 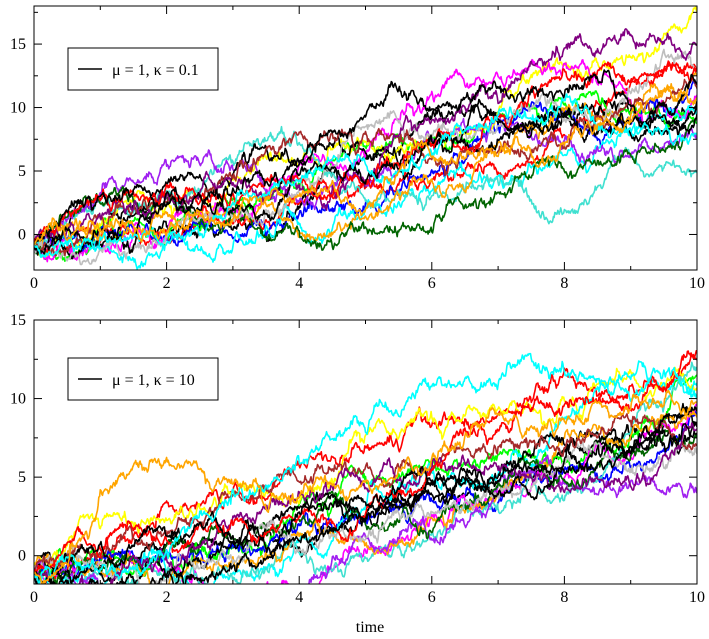 I want to click on legend-bottom: μ = 1, κ = 10, so click(x=143, y=379).